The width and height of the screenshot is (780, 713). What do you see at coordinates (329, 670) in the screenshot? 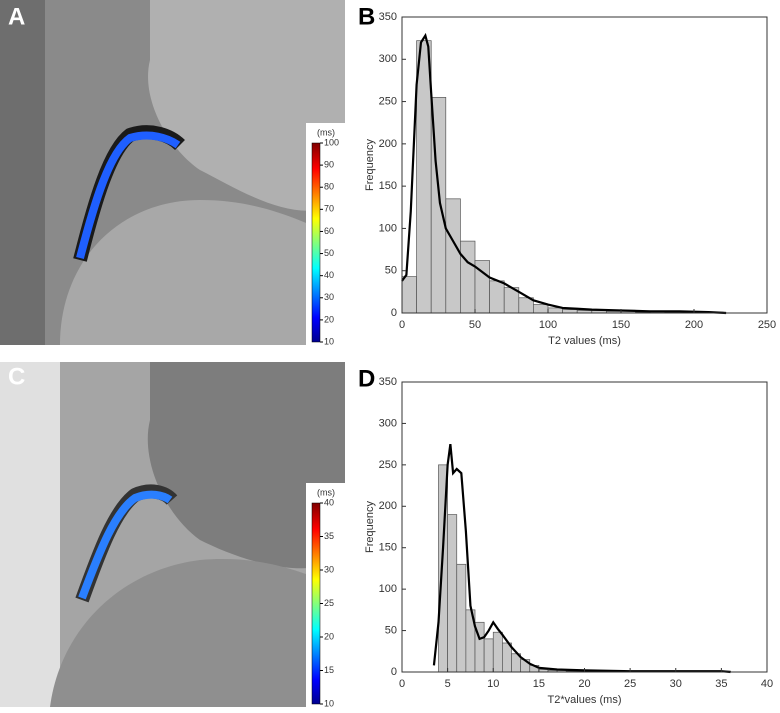
I see `colorbar-tick-label: 15` at bounding box center [329, 670].